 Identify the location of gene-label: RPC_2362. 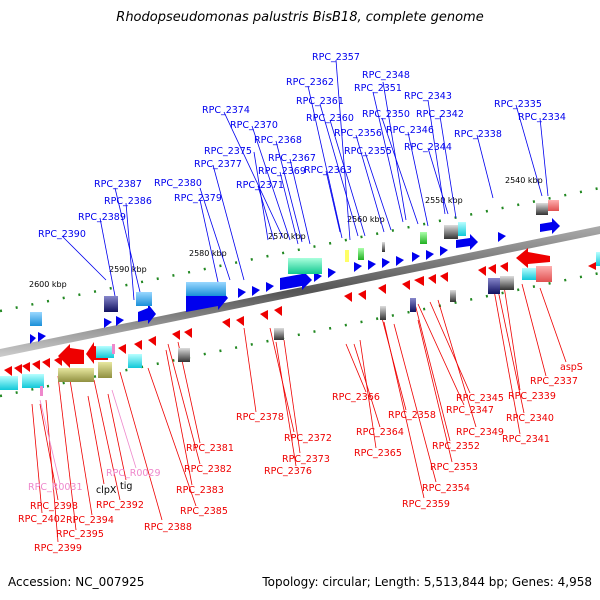
(310, 82).